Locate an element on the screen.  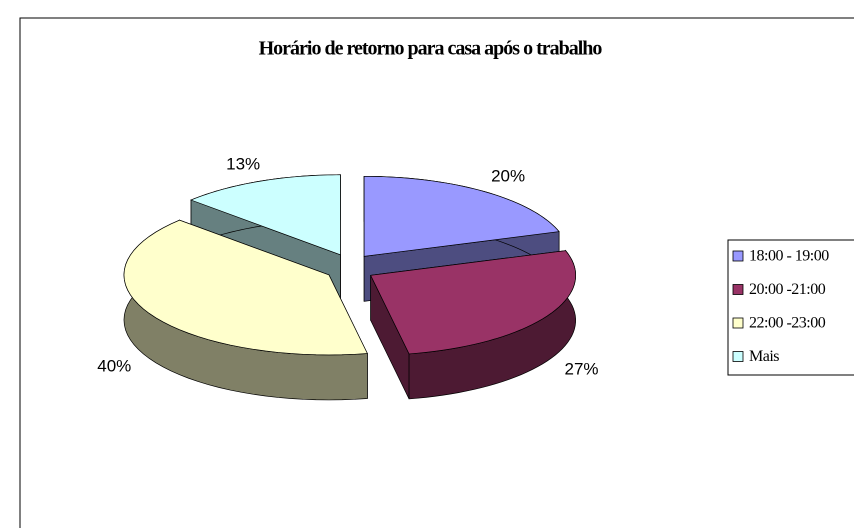
legend-label: 20:00 -21:00 is located at coordinates (787, 289).